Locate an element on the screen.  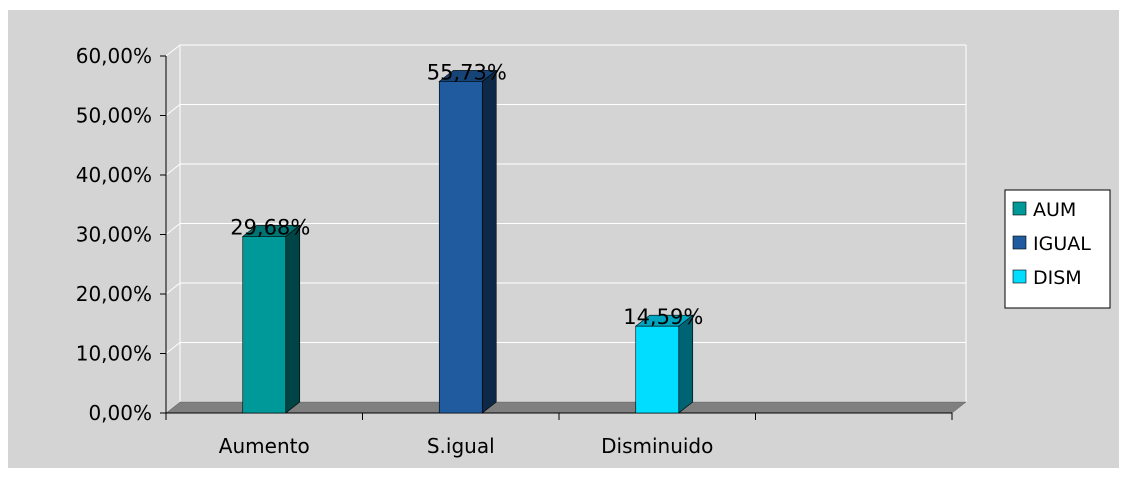
y-tick-label: 60,00% is located at coordinates (114, 56).